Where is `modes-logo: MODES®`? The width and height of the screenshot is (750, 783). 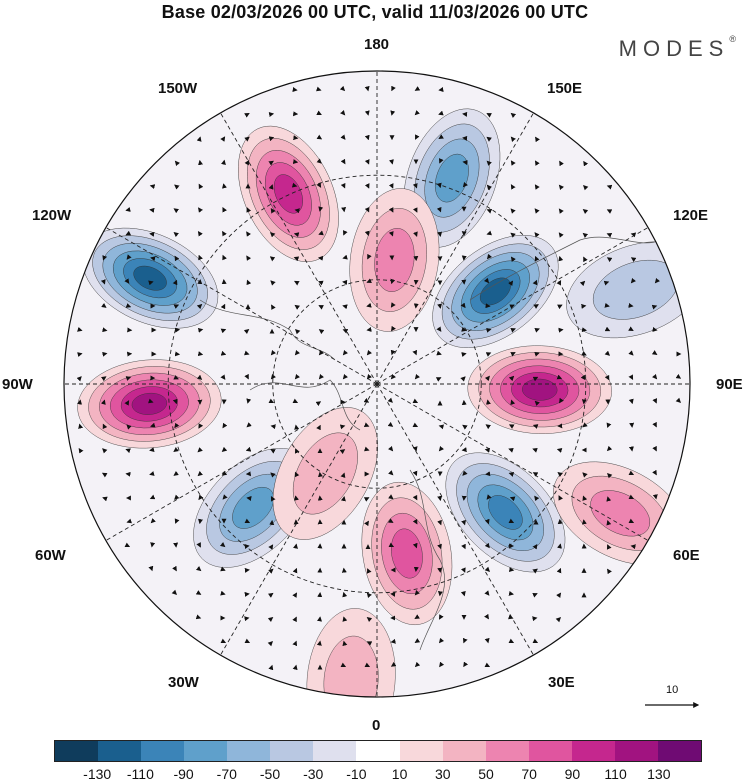 modes-logo: MODES® is located at coordinates (677, 48).